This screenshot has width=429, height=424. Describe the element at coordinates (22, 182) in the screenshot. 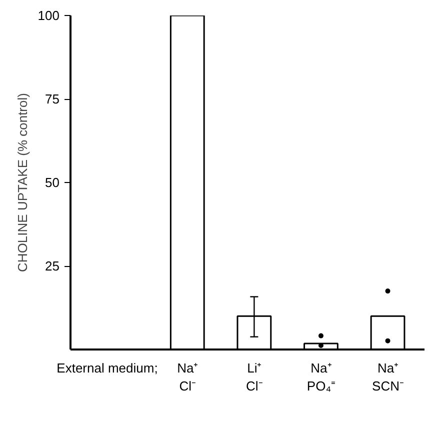

I see `y-axis-title: CHOLINE UPTAKE (% control)` at that location.